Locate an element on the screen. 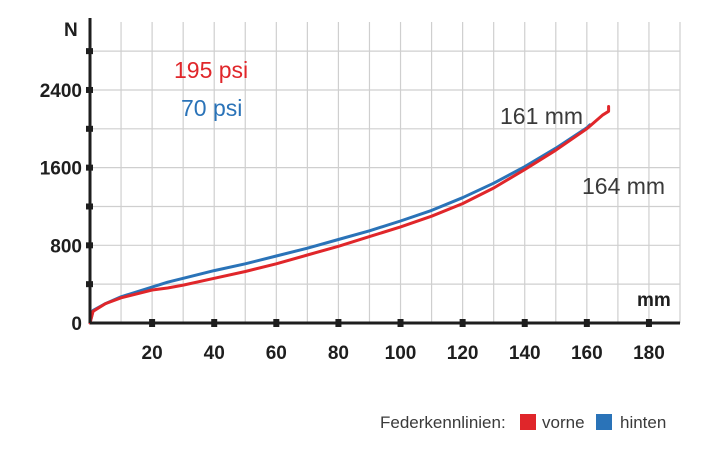 This screenshot has height=454, width=712. series-label-hinten: 70 psi is located at coordinates (211, 108).